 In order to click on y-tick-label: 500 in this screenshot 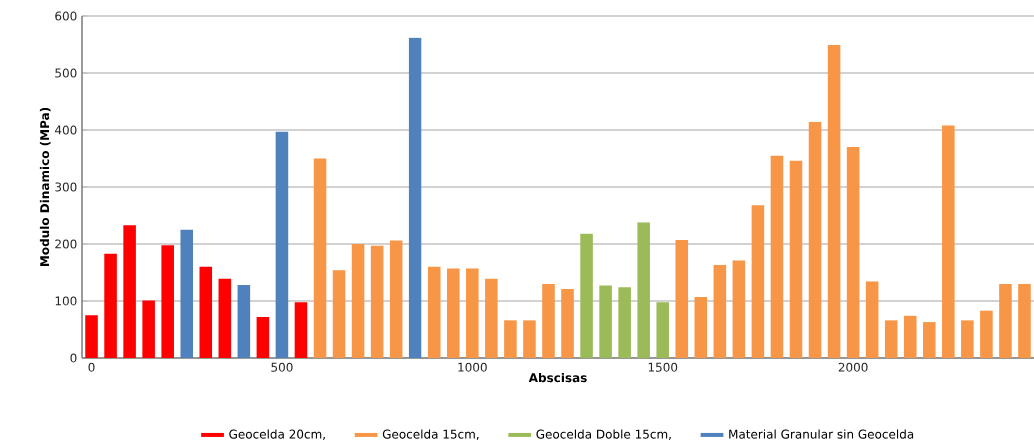, I will do `click(66, 73)`.